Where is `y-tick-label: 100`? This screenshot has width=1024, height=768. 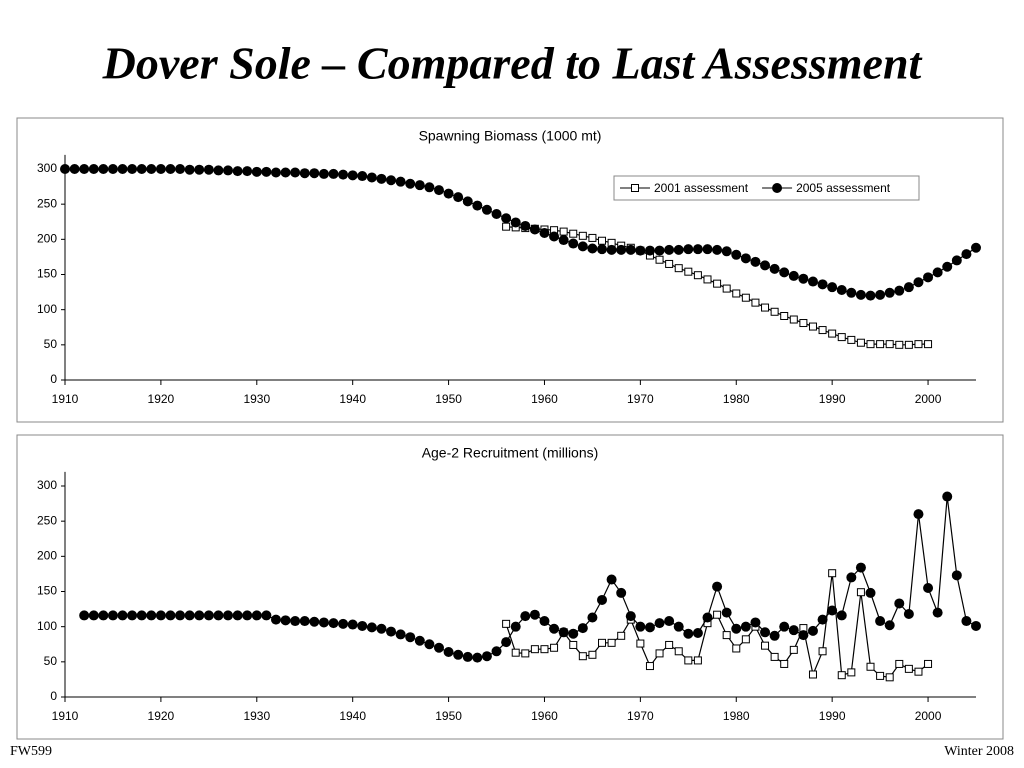
y-tick-label: 100 is located at coordinates (47, 626).